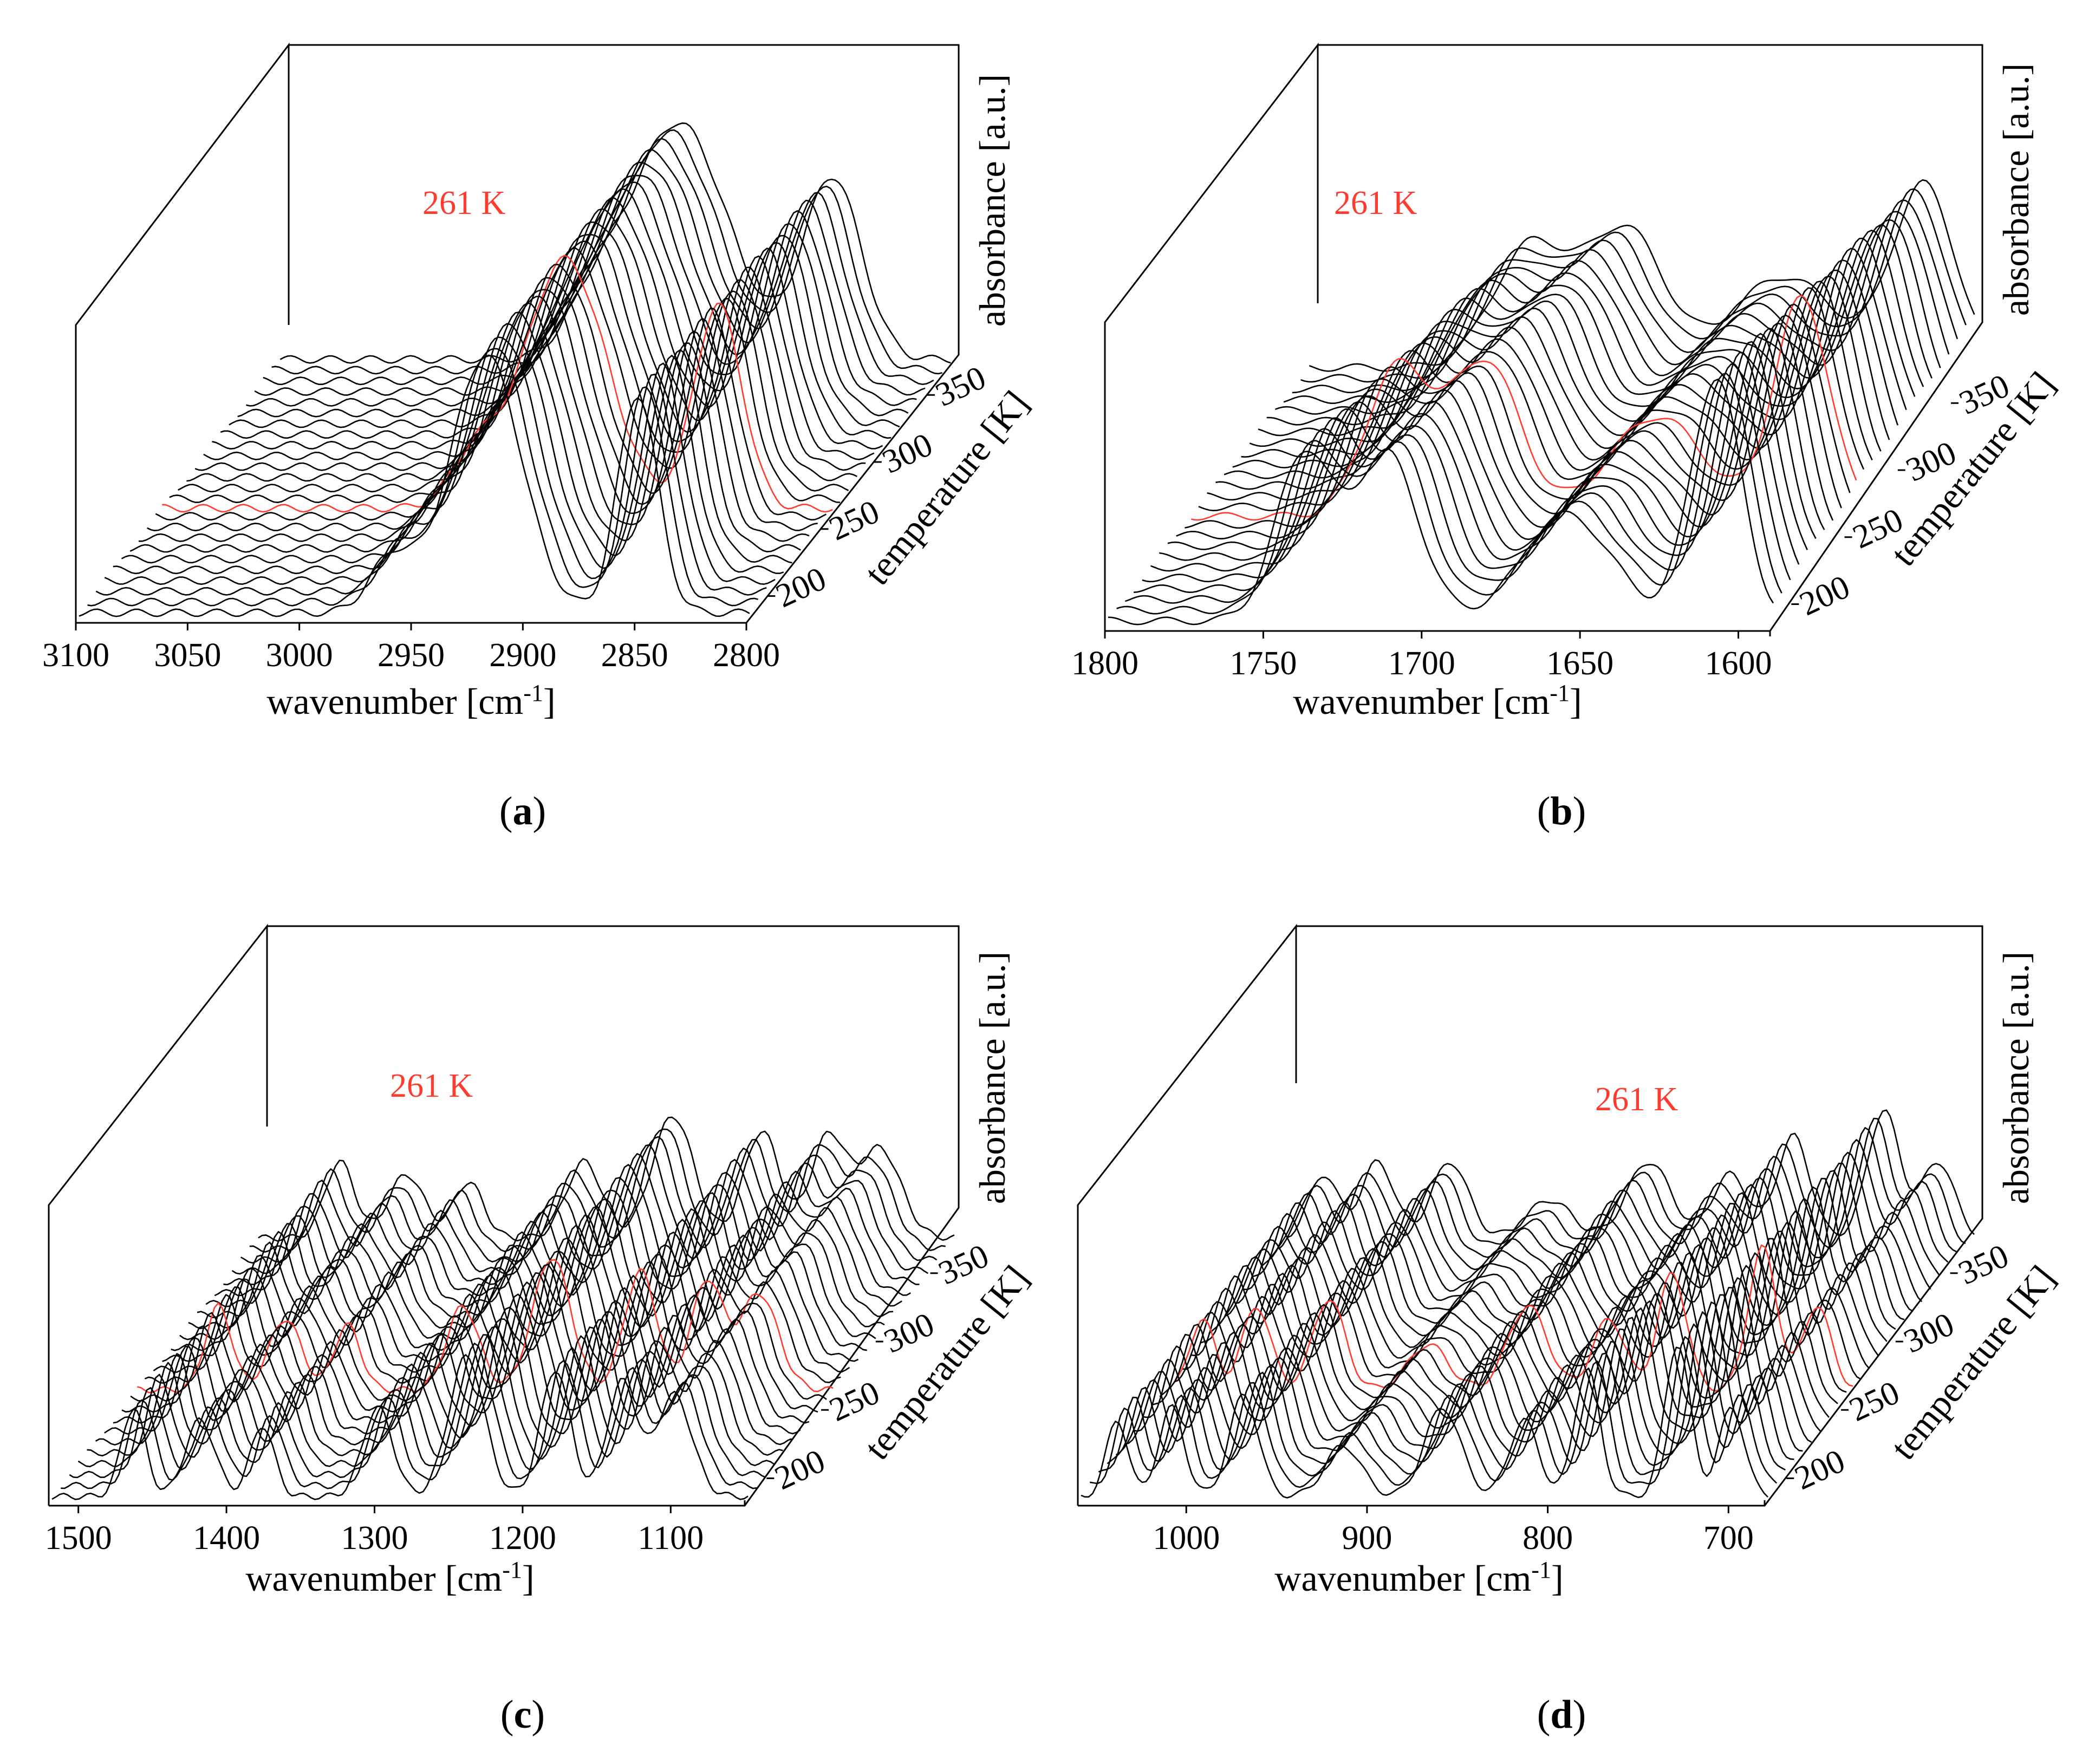 The width and height of the screenshot is (2095, 1764). I want to click on x-tick-label: 1750, so click(1263, 663).